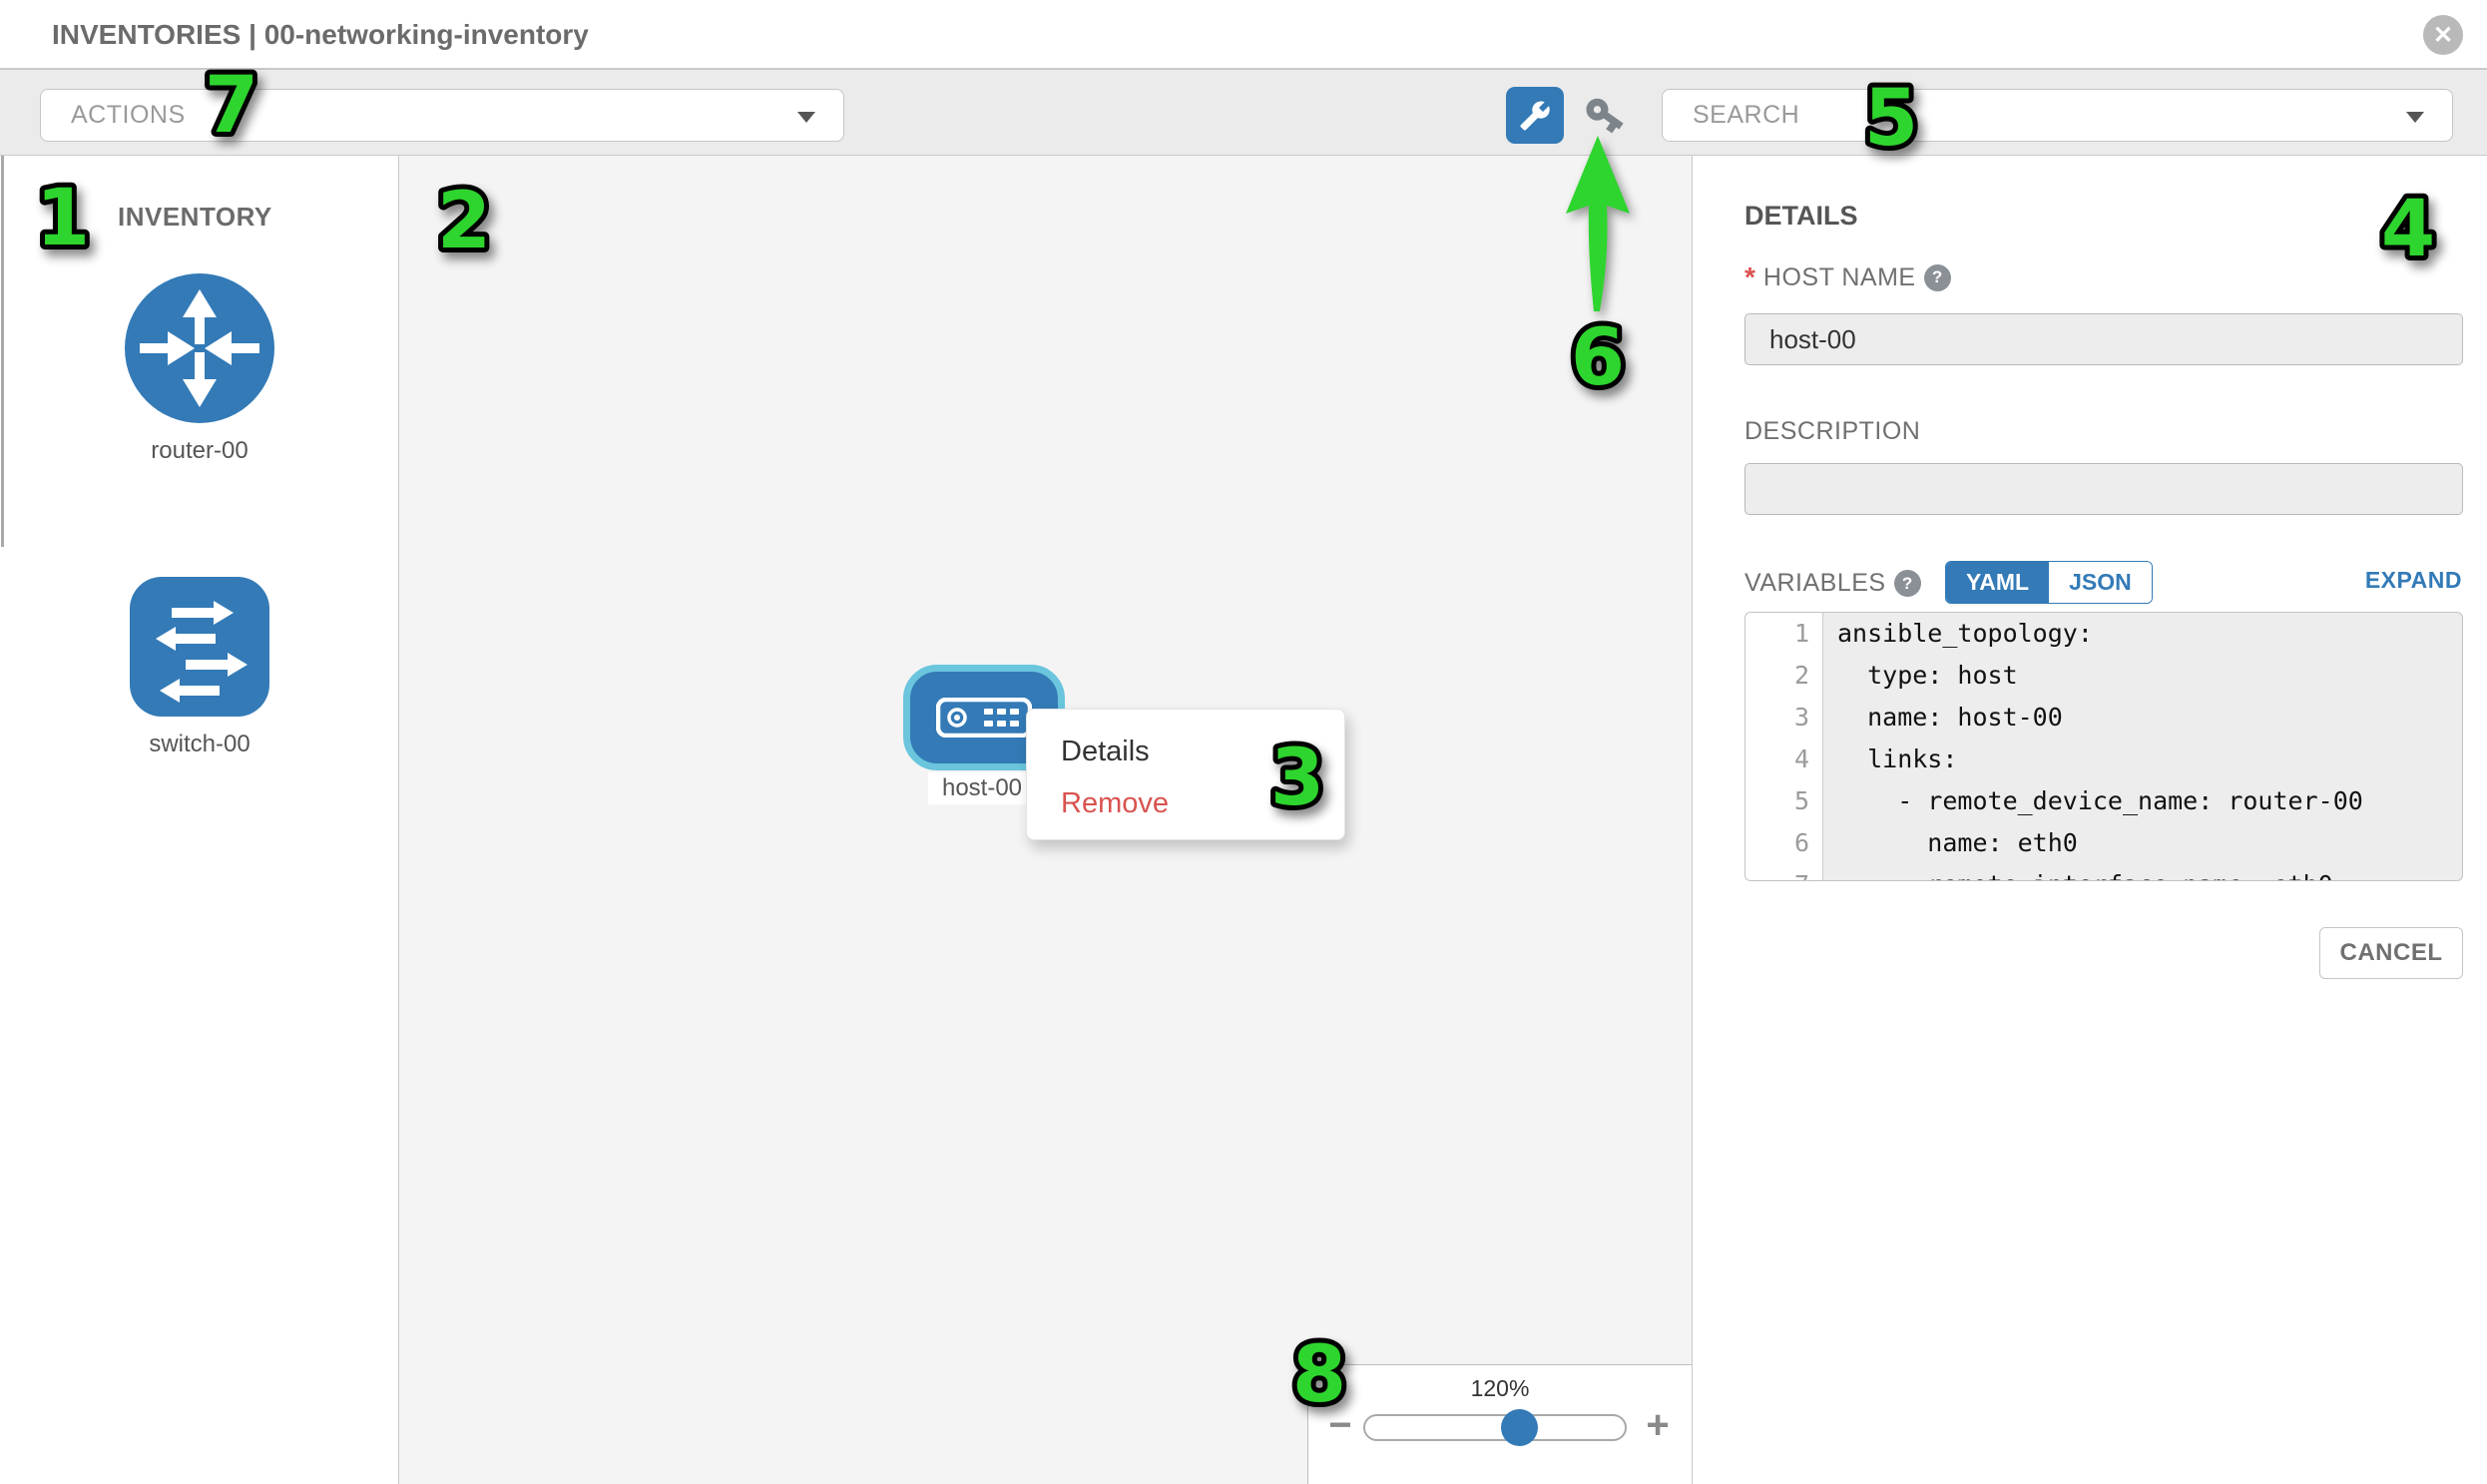  I want to click on required-asterisk: *, so click(1749, 276).